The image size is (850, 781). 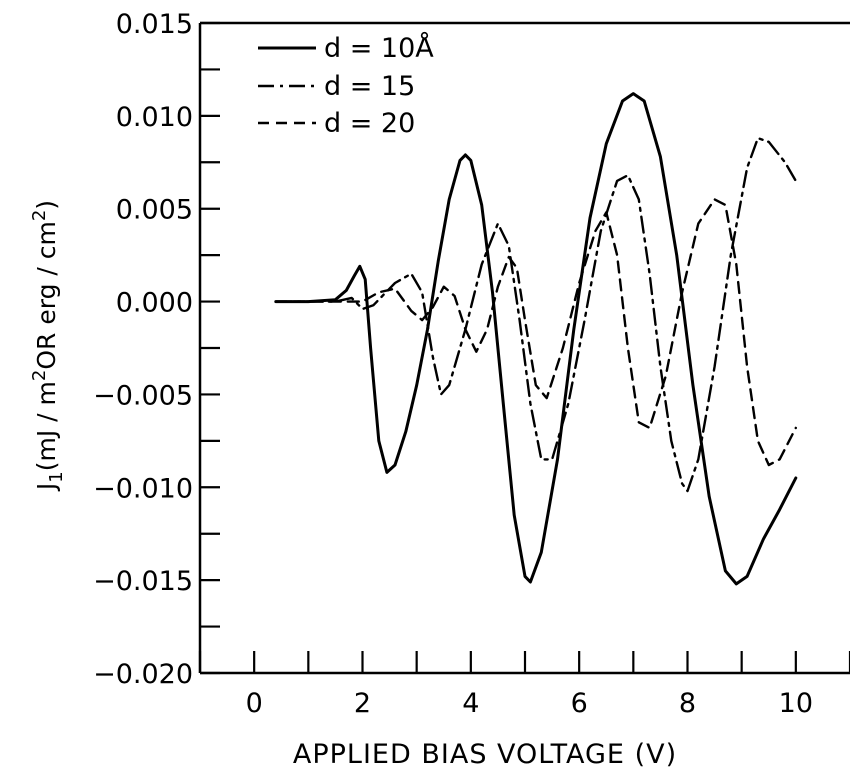 What do you see at coordinates (39, 375) in the screenshot?
I see `y-axis-label-sup1: 2` at bounding box center [39, 375].